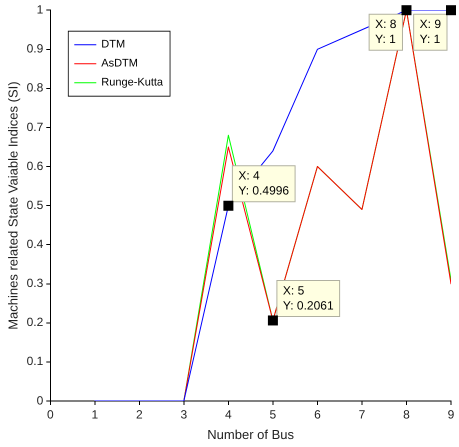 The image size is (459, 447). I want to click on x-tick-label: 0, so click(50, 415).